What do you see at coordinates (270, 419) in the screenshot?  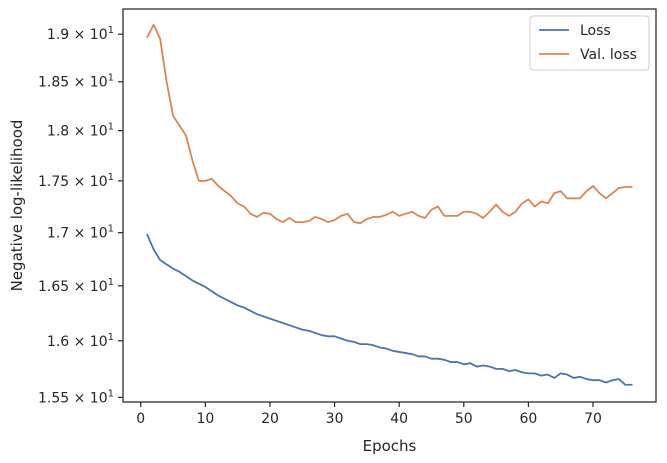 I see `x-tick-label: 20` at bounding box center [270, 419].